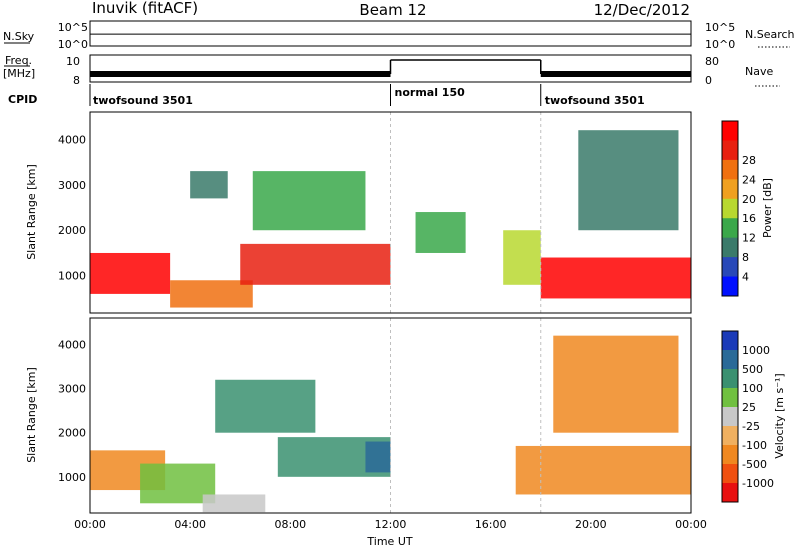 This screenshot has height=554, width=800. What do you see at coordinates (19, 73) in the screenshot?
I see `freq-unit-label: [MHz]` at bounding box center [19, 73].